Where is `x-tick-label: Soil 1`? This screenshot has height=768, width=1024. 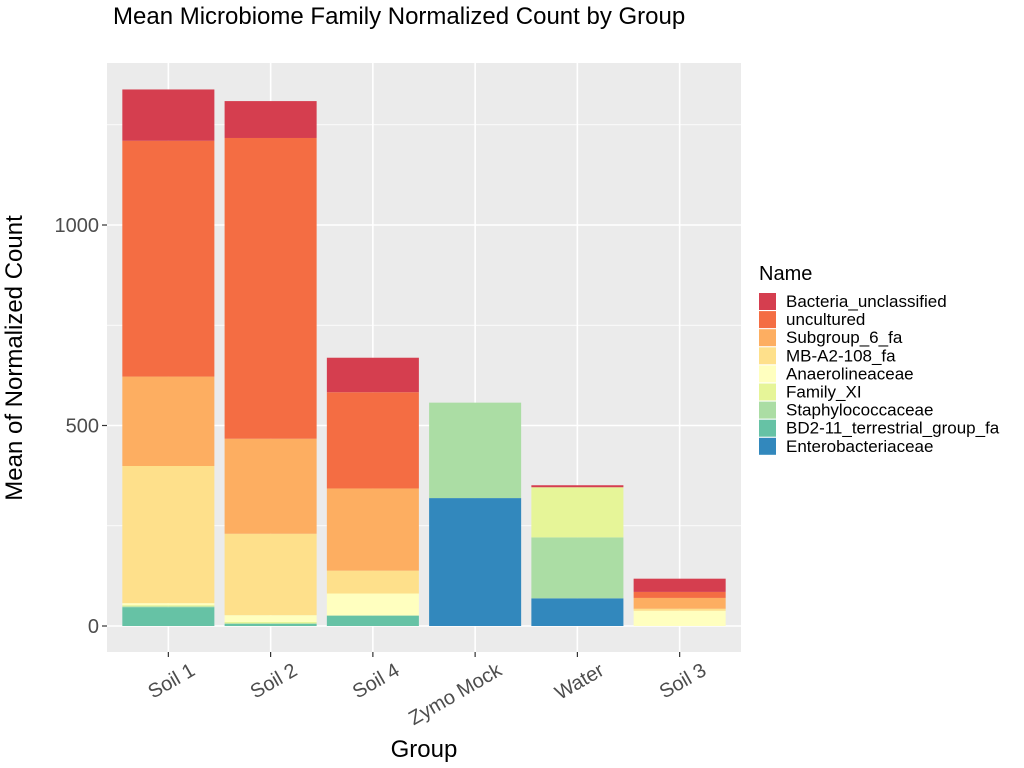 x-tick-label: Soil 1 is located at coordinates (172, 681).